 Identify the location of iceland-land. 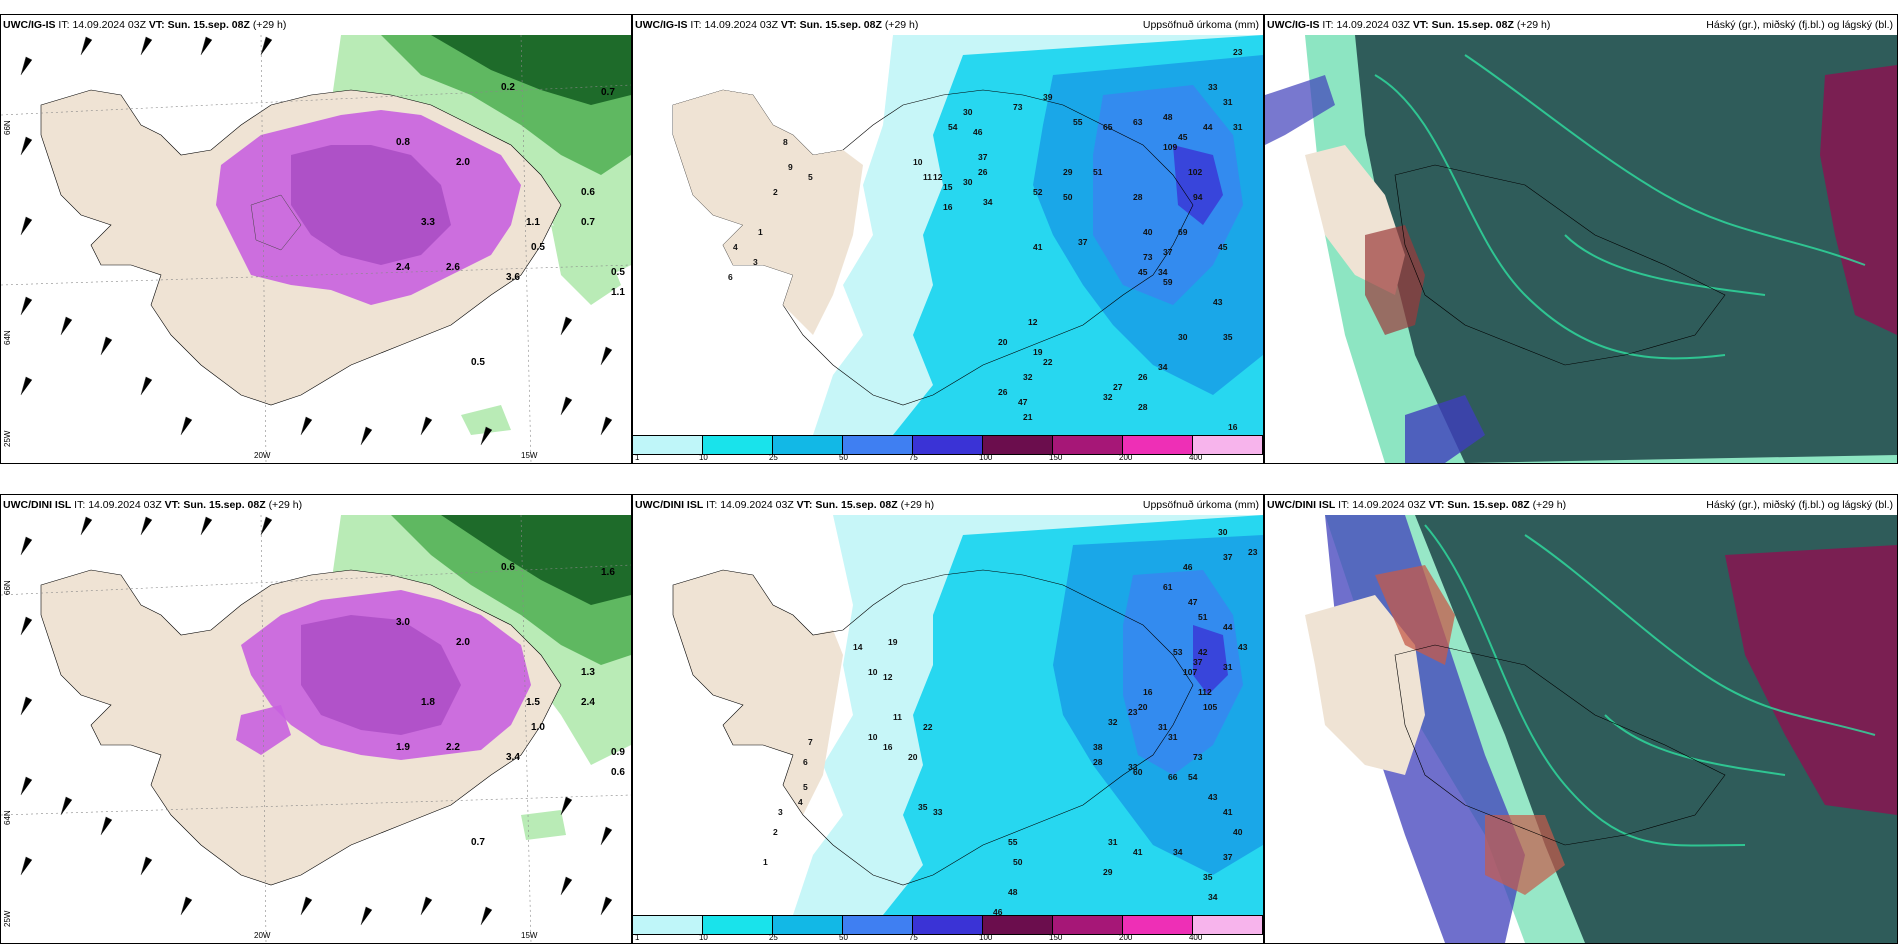
(933, 247).